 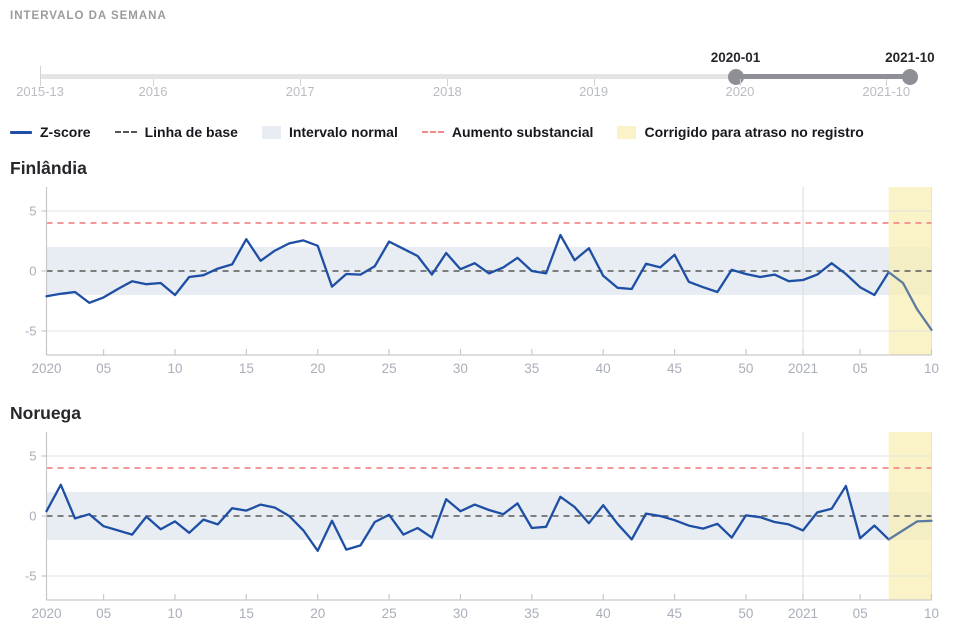 I want to click on legend-swatch-line-icon, so click(x=21, y=132).